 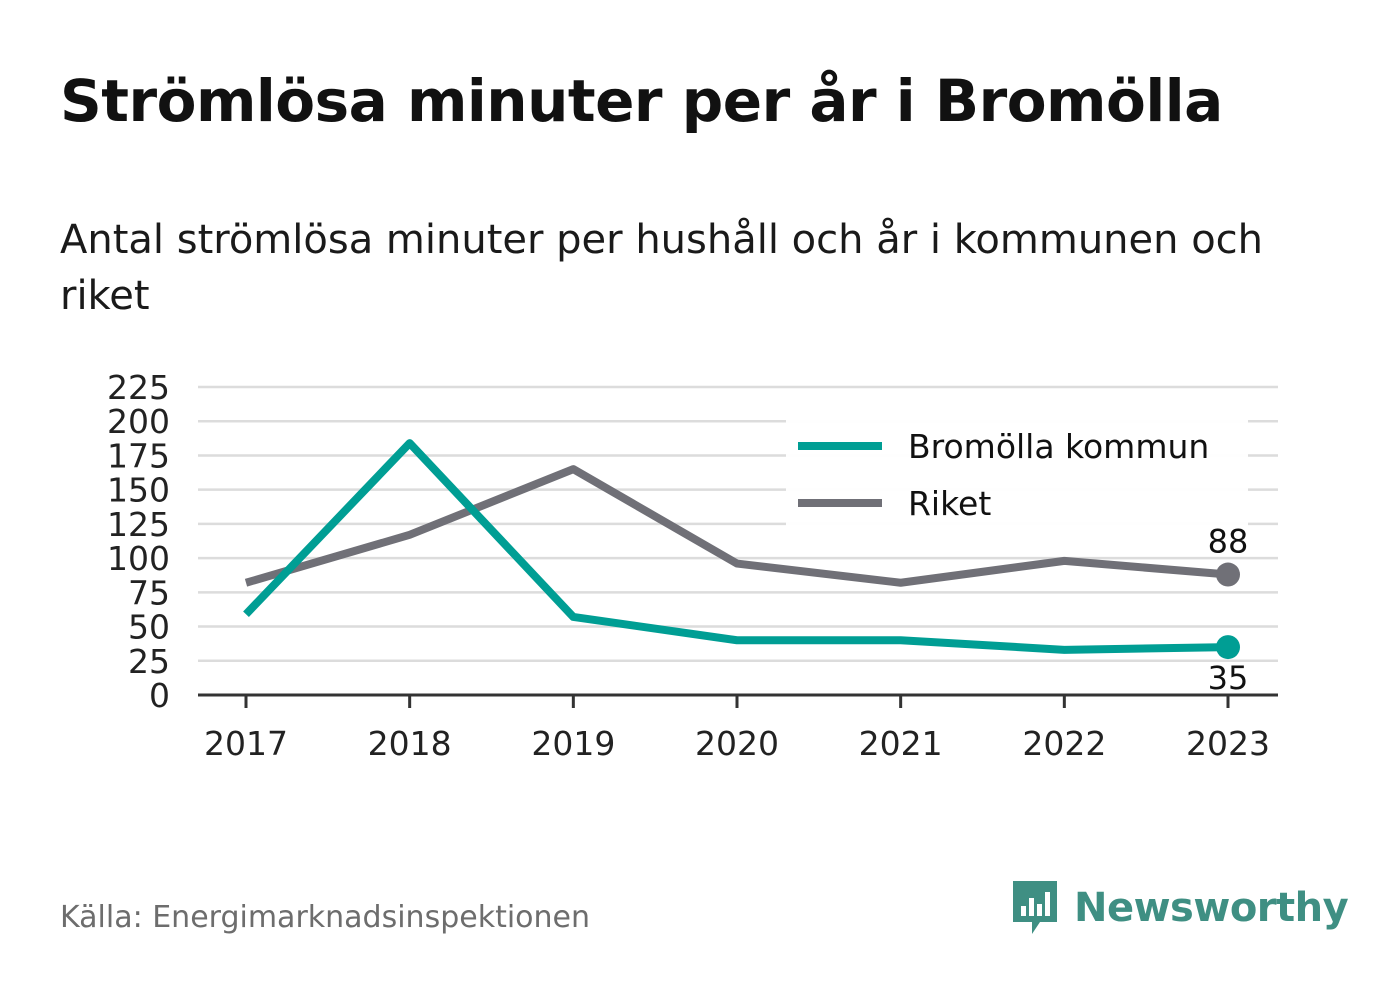 I want to click on y-tick-label: 100, so click(x=138, y=558).